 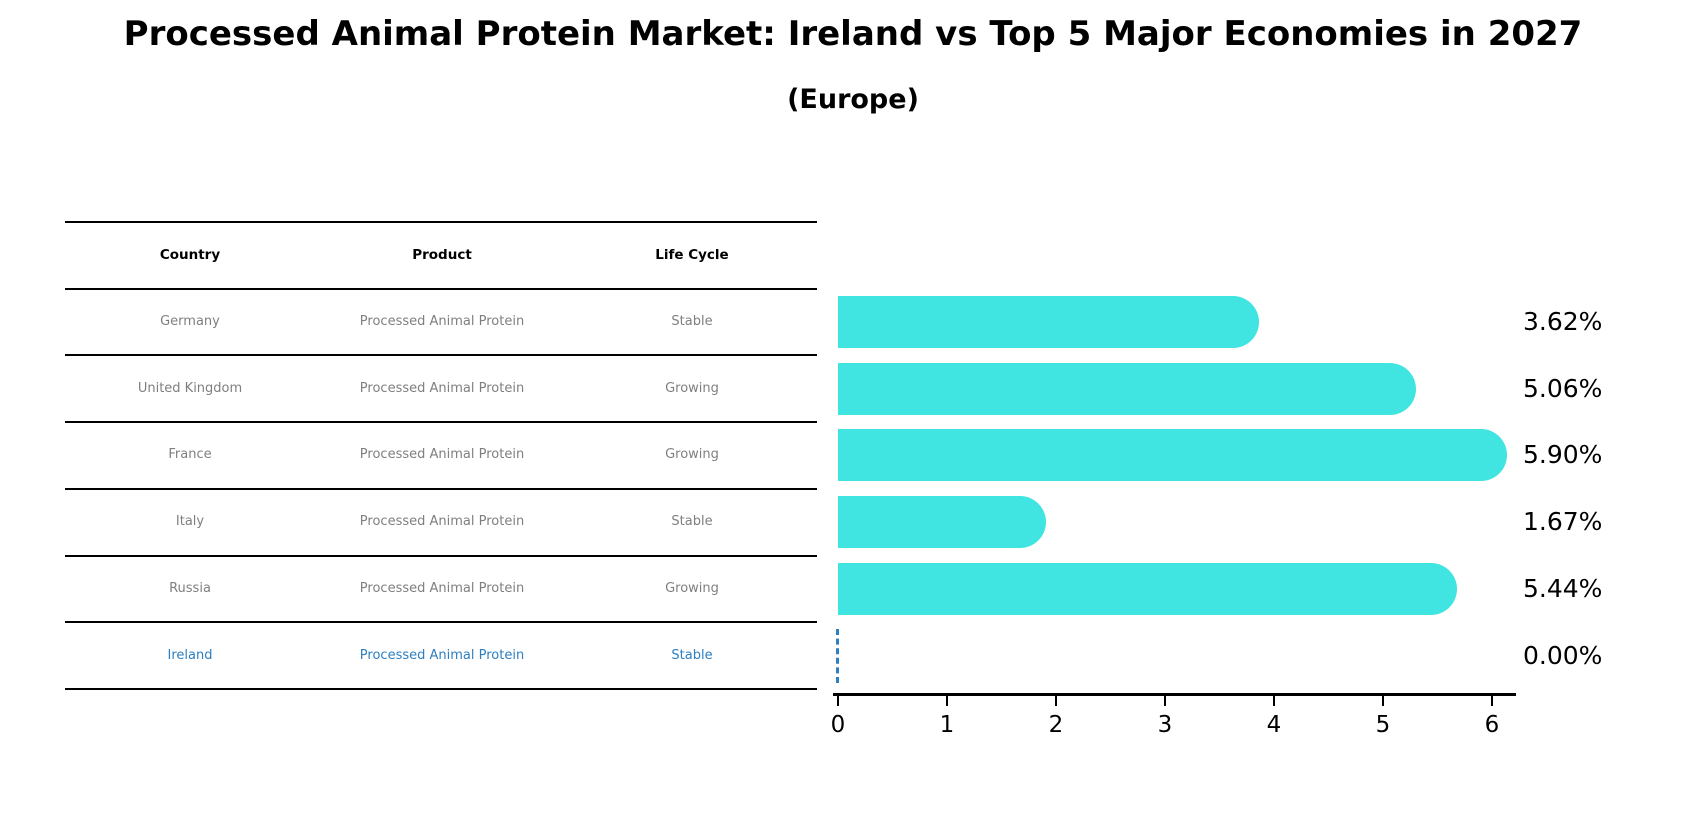 What do you see at coordinates (1563, 455) in the screenshot?
I see `value-label: 5.90%` at bounding box center [1563, 455].